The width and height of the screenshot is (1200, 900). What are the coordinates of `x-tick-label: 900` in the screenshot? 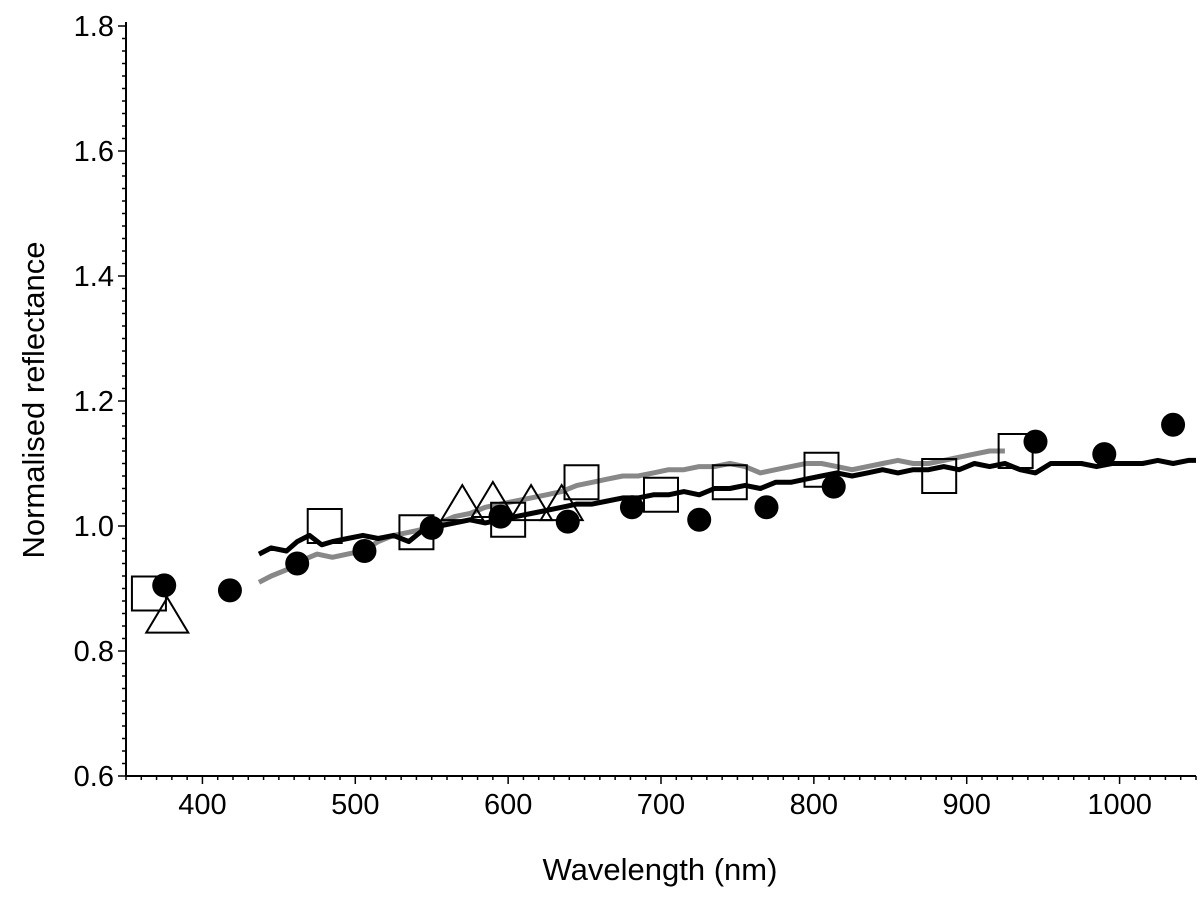 It's located at (967, 805).